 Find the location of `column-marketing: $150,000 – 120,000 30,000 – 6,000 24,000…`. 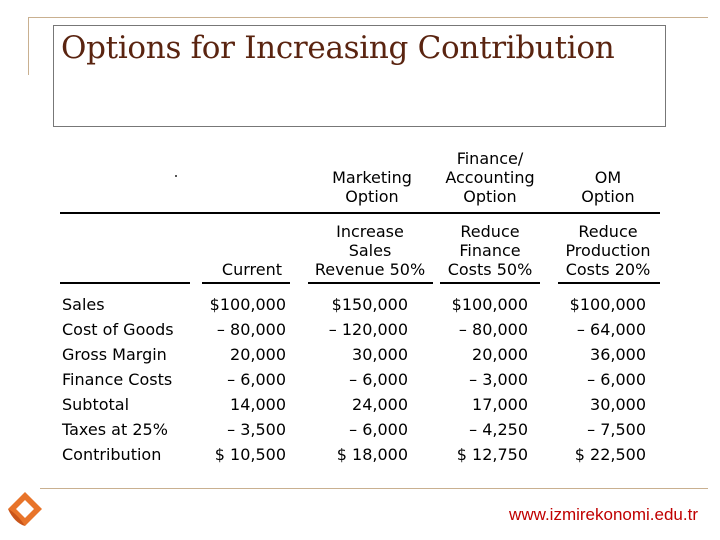

column-marketing: $150,000 – 120,000 30,000 – 6,000 24,000… is located at coordinates (354, 379).